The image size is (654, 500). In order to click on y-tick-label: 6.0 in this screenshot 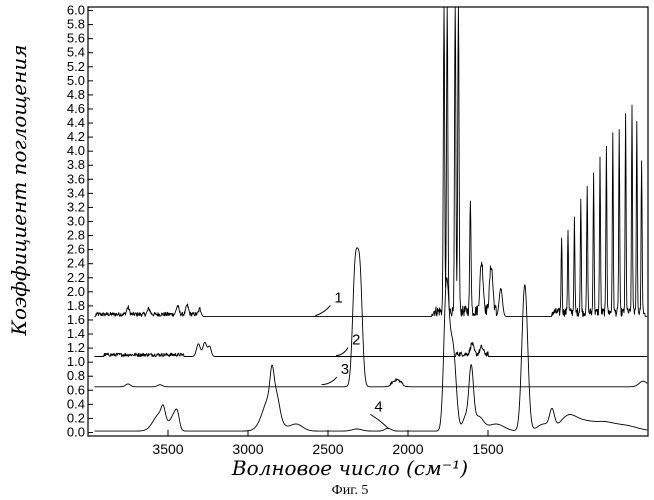, I will do `click(76, 10)`.